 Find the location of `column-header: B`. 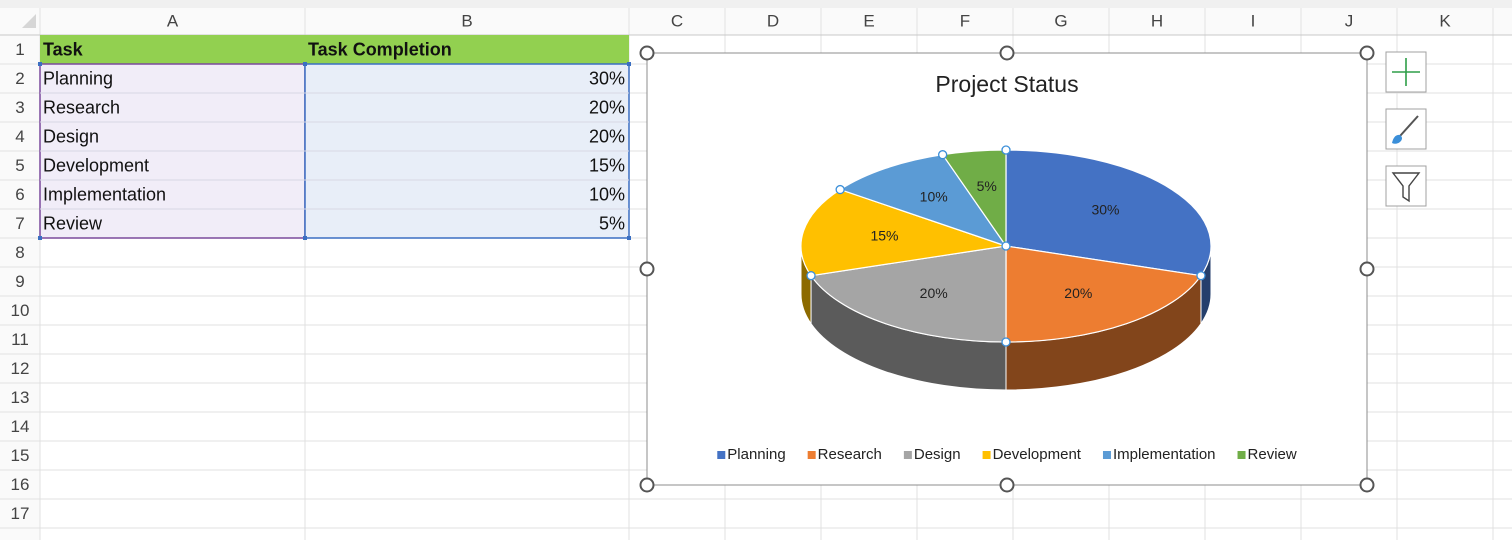

column-header: B is located at coordinates (466, 20).